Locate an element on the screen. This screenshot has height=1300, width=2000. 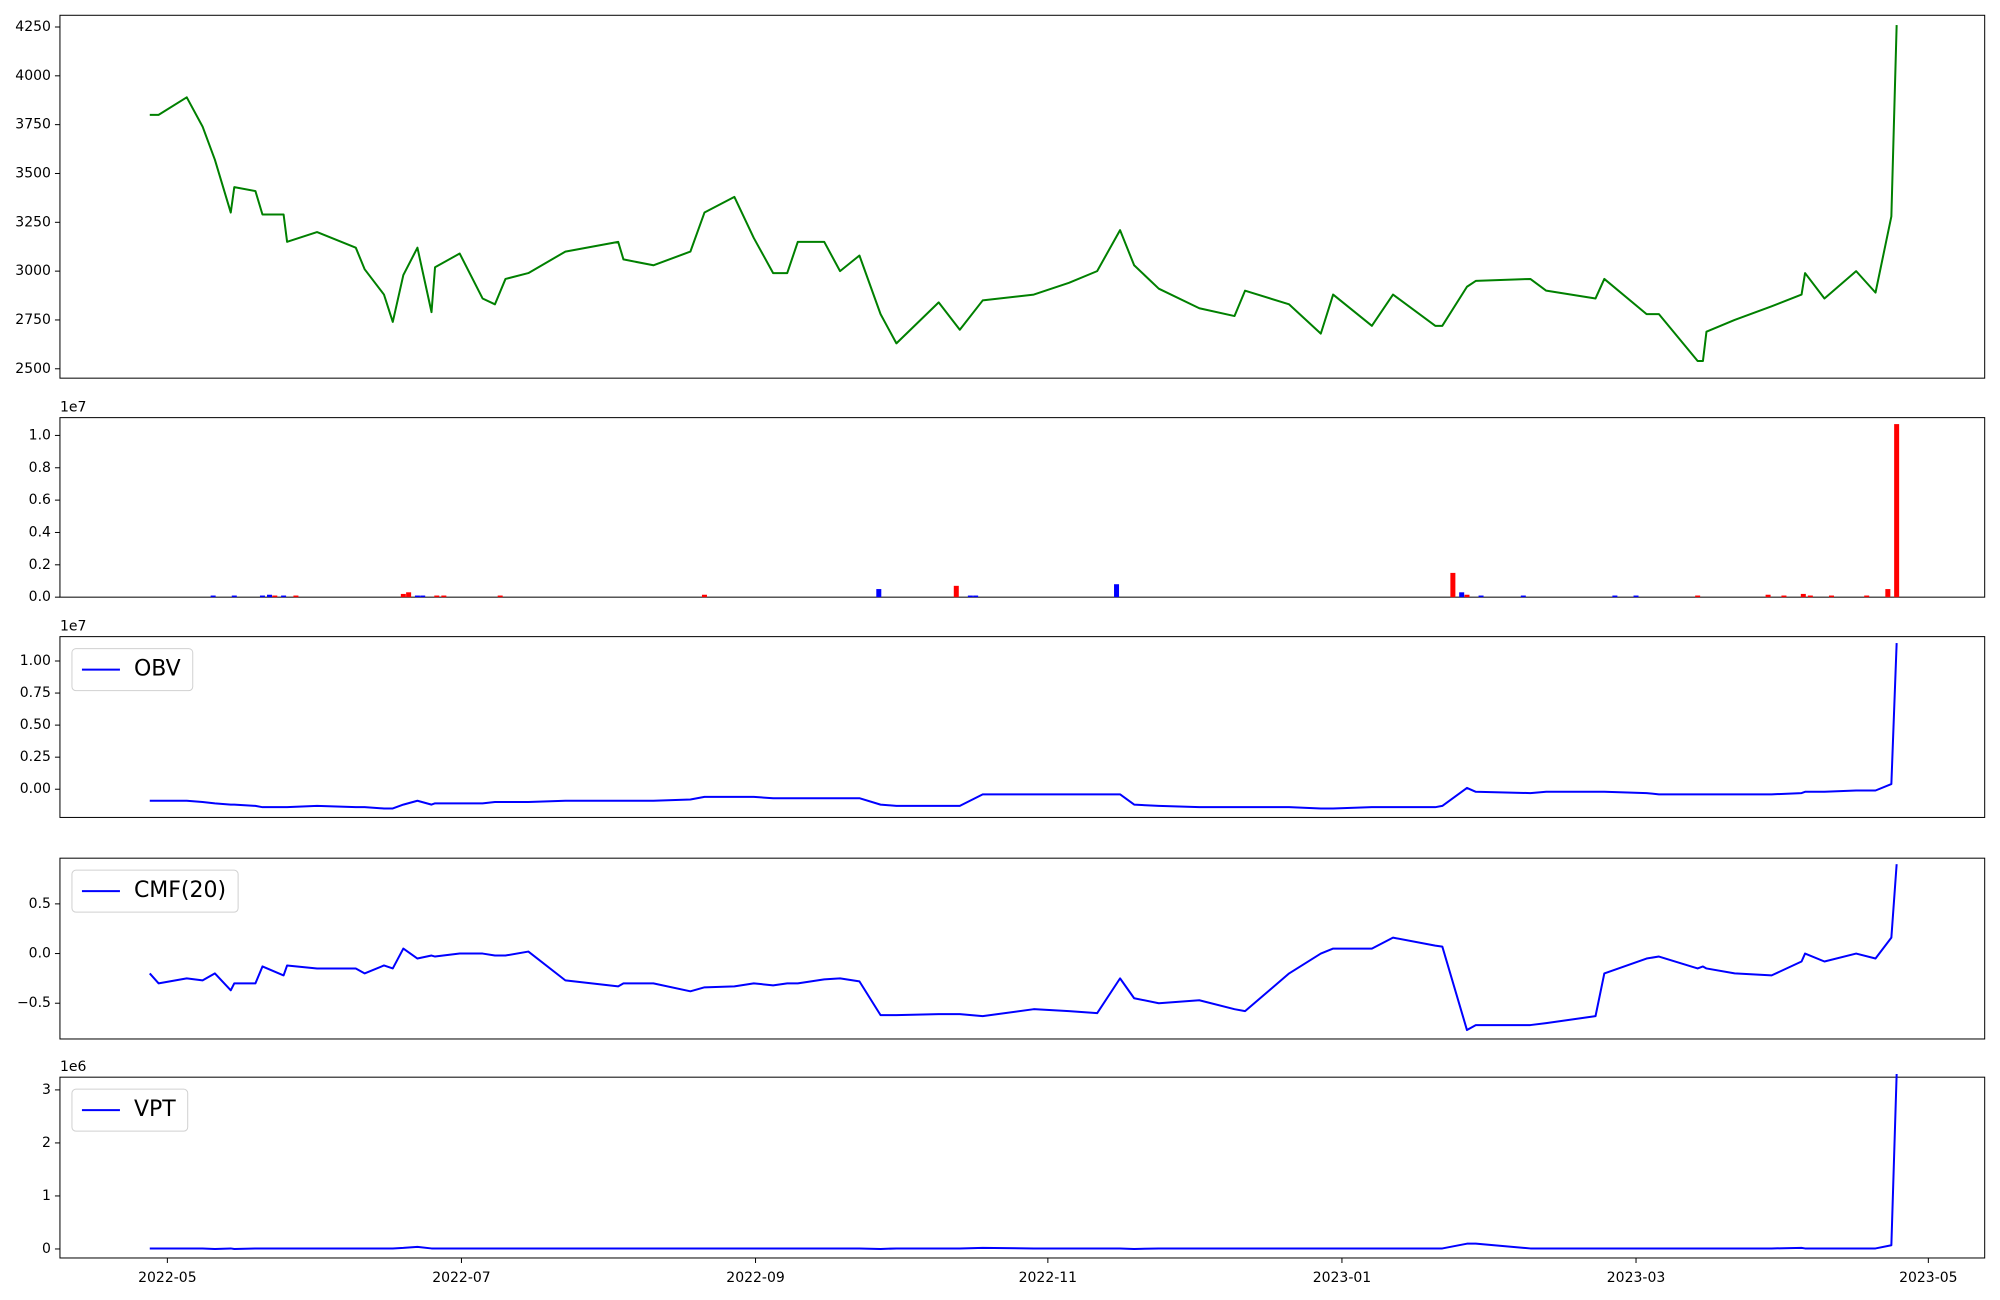
y-tick-label: 1.00 is located at coordinates (35, 661).